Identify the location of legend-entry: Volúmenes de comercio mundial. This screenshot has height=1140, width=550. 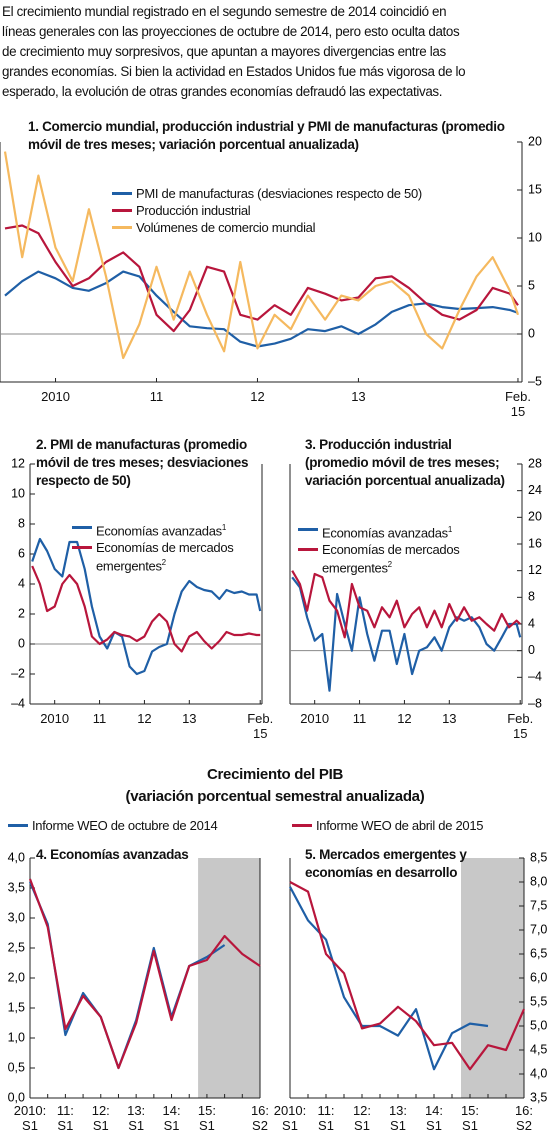
(322, 227).